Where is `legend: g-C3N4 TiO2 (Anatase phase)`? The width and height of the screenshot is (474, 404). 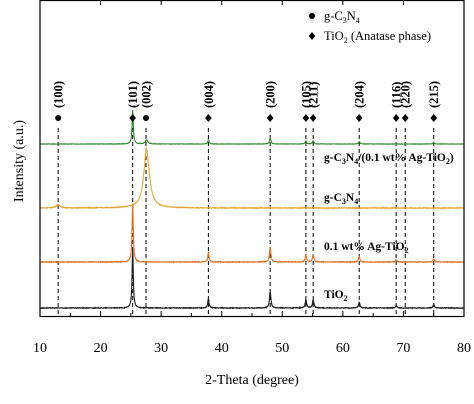
legend: g-C3N4 TiO2 (Anatase phase) is located at coordinates (369, 27).